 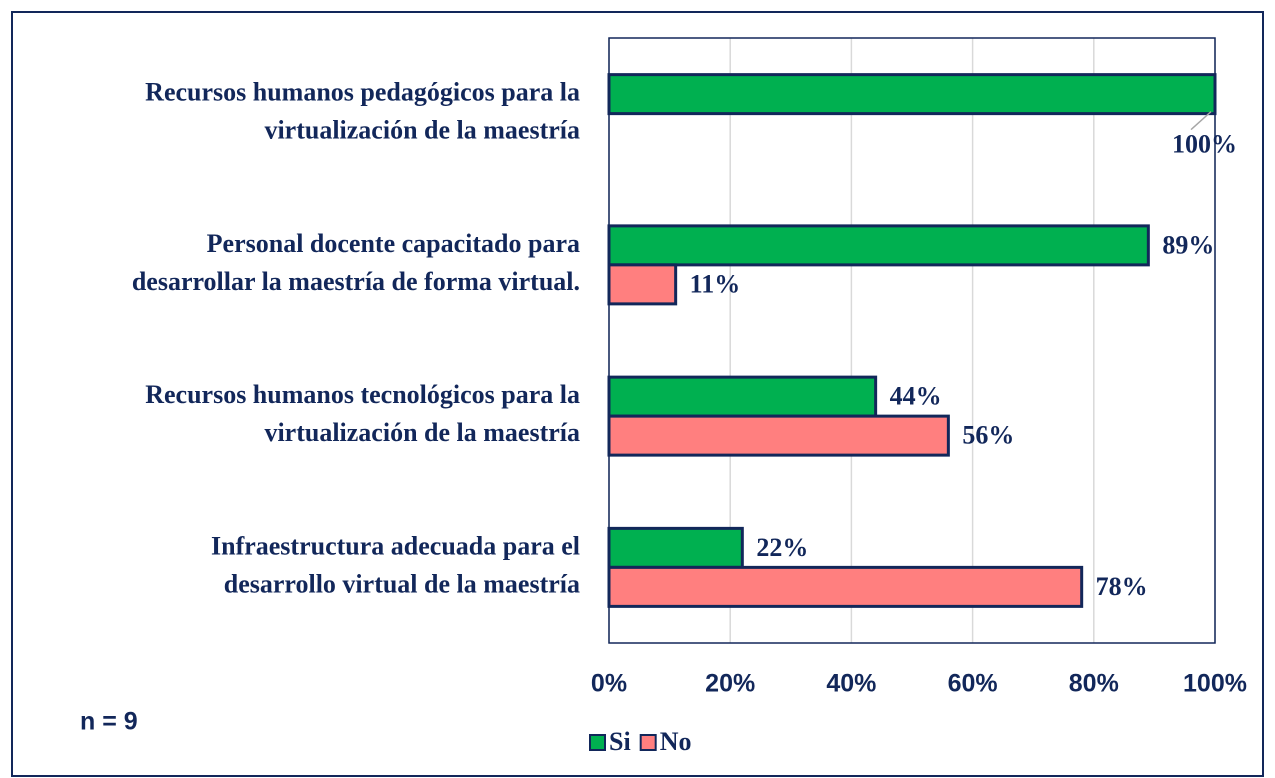 I want to click on value-label: 89%, so click(x=1188, y=244).